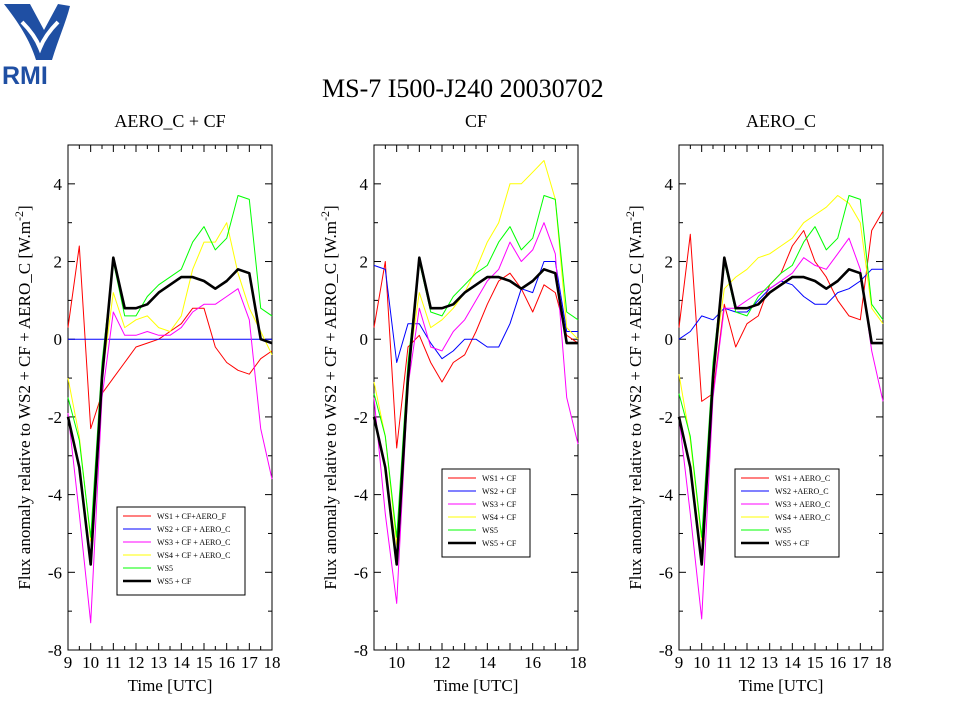 The image size is (960, 720). Describe the element at coordinates (25, 76) in the screenshot. I see `logo-text: RMI` at that location.